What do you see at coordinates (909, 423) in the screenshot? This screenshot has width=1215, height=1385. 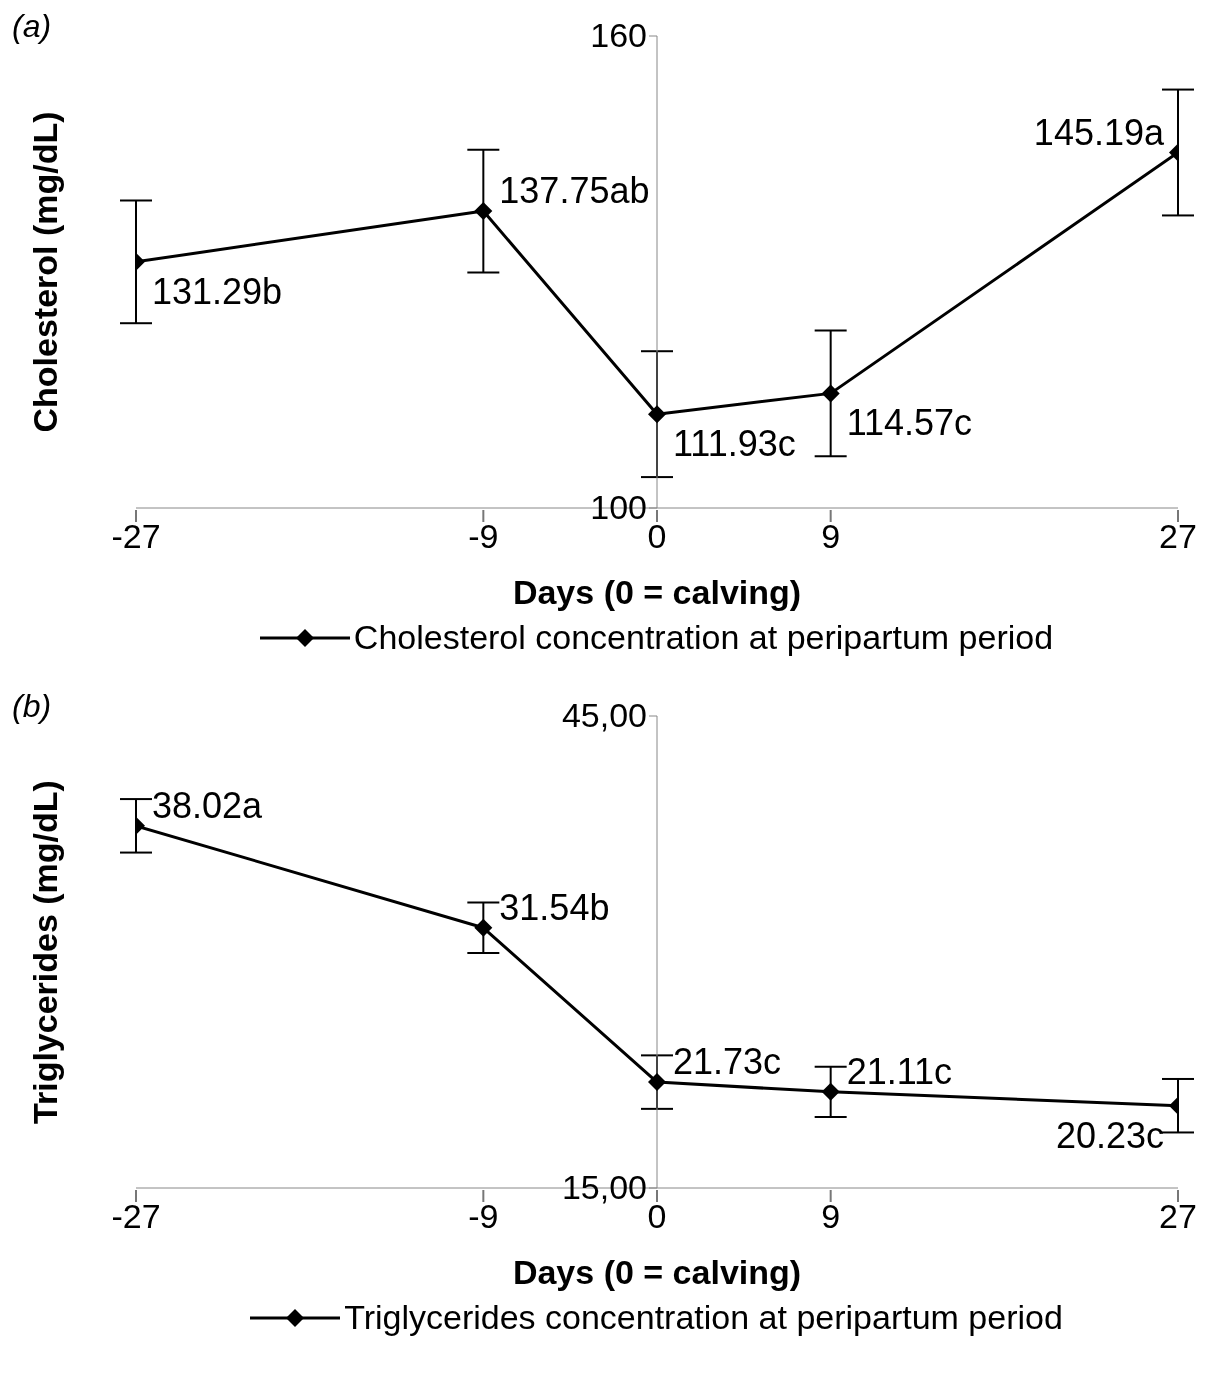 I see `data-label: 114.57c` at bounding box center [909, 423].